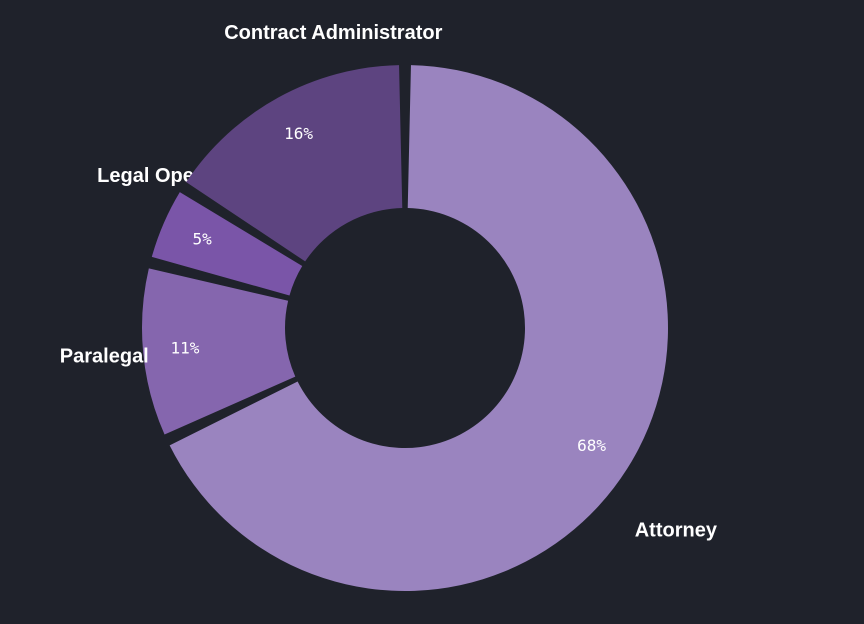  Describe the element at coordinates (333, 33) in the screenshot. I see `category-label-contract-administrator: Contract Administrator` at that location.